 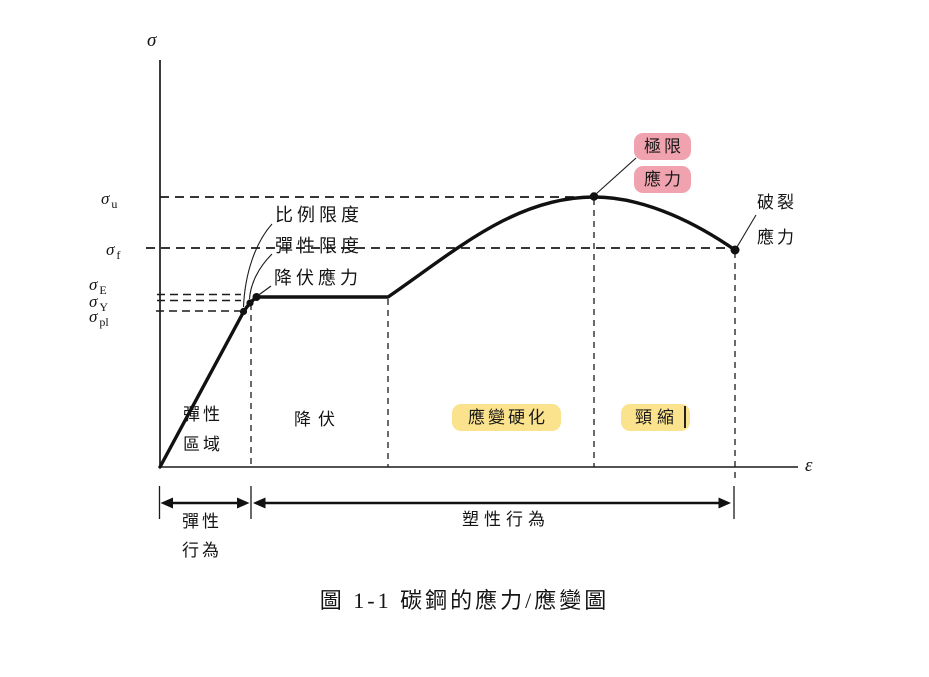 What do you see at coordinates (93, 316) in the screenshot?
I see `sigma-pl-base: σ` at bounding box center [93, 316].